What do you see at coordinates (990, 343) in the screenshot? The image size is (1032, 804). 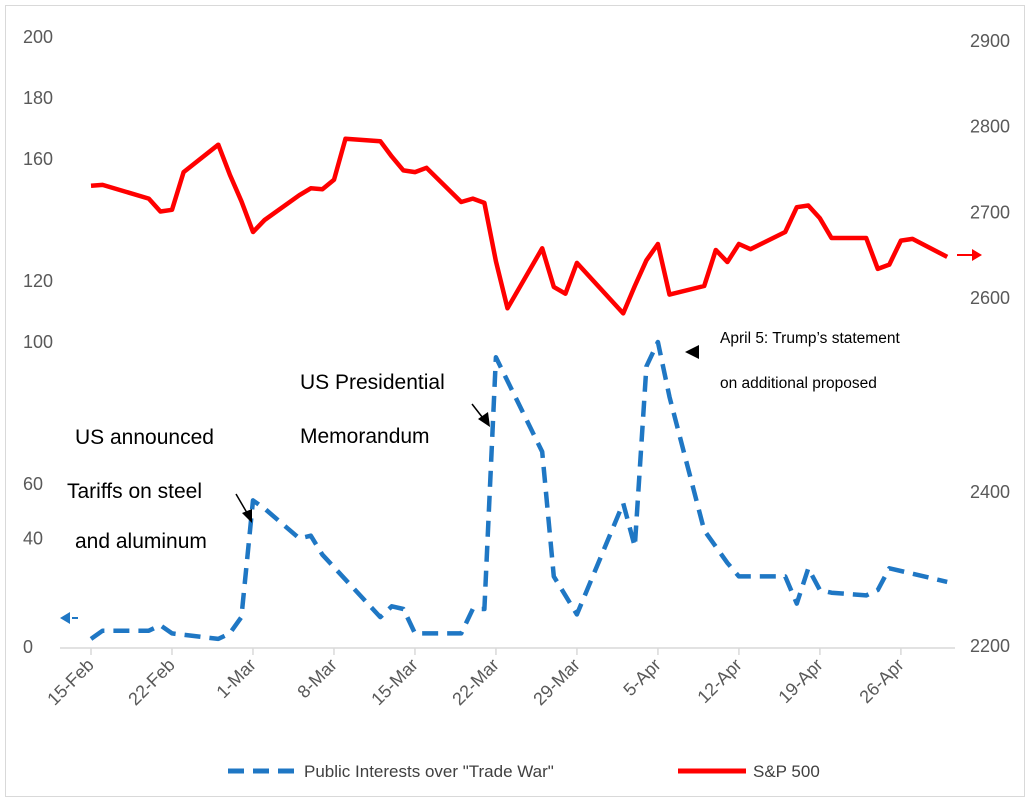 I see `right-axis-ticks: 2200 2400 2600 2700 2800 2900` at bounding box center [990, 343].